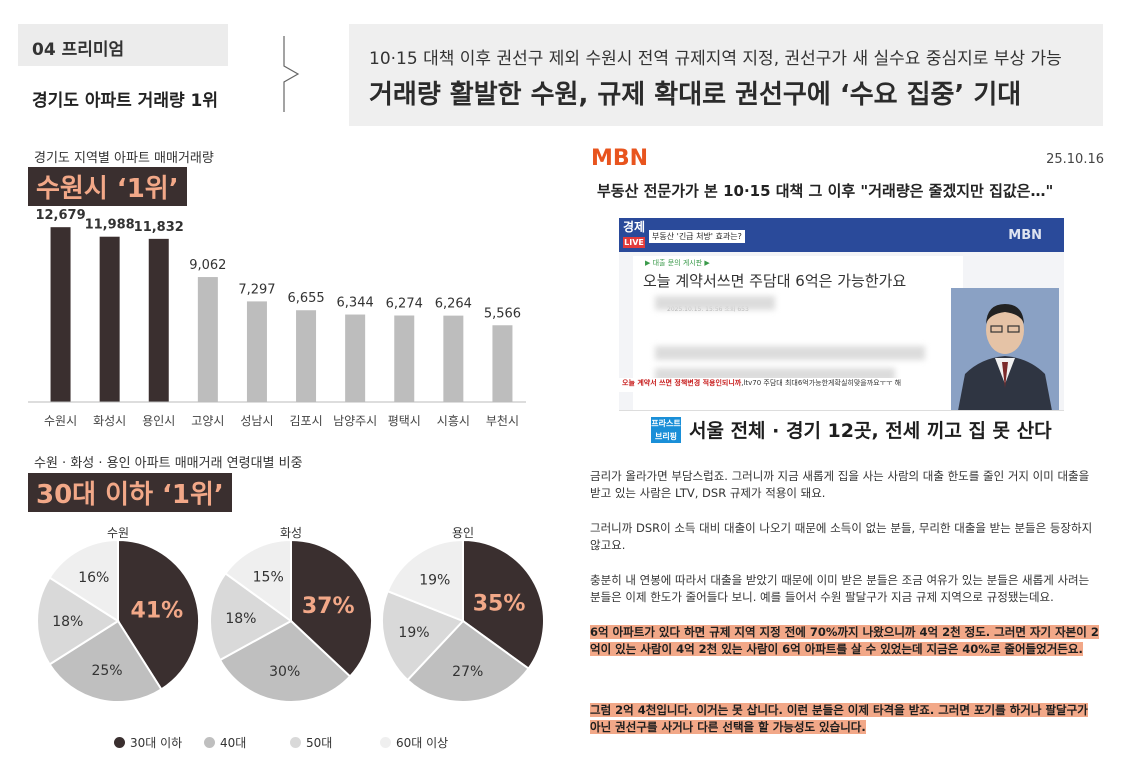 The image size is (1122, 759). Describe the element at coordinates (499, 604) in the screenshot. I see `pie-slice-label: 35%` at that location.